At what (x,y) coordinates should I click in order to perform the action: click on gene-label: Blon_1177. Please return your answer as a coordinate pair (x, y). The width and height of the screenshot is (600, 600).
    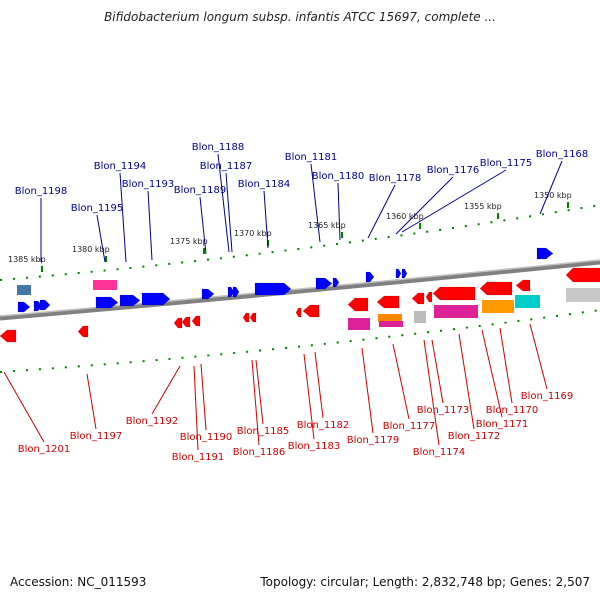
    Looking at the image, I should click on (409, 426).